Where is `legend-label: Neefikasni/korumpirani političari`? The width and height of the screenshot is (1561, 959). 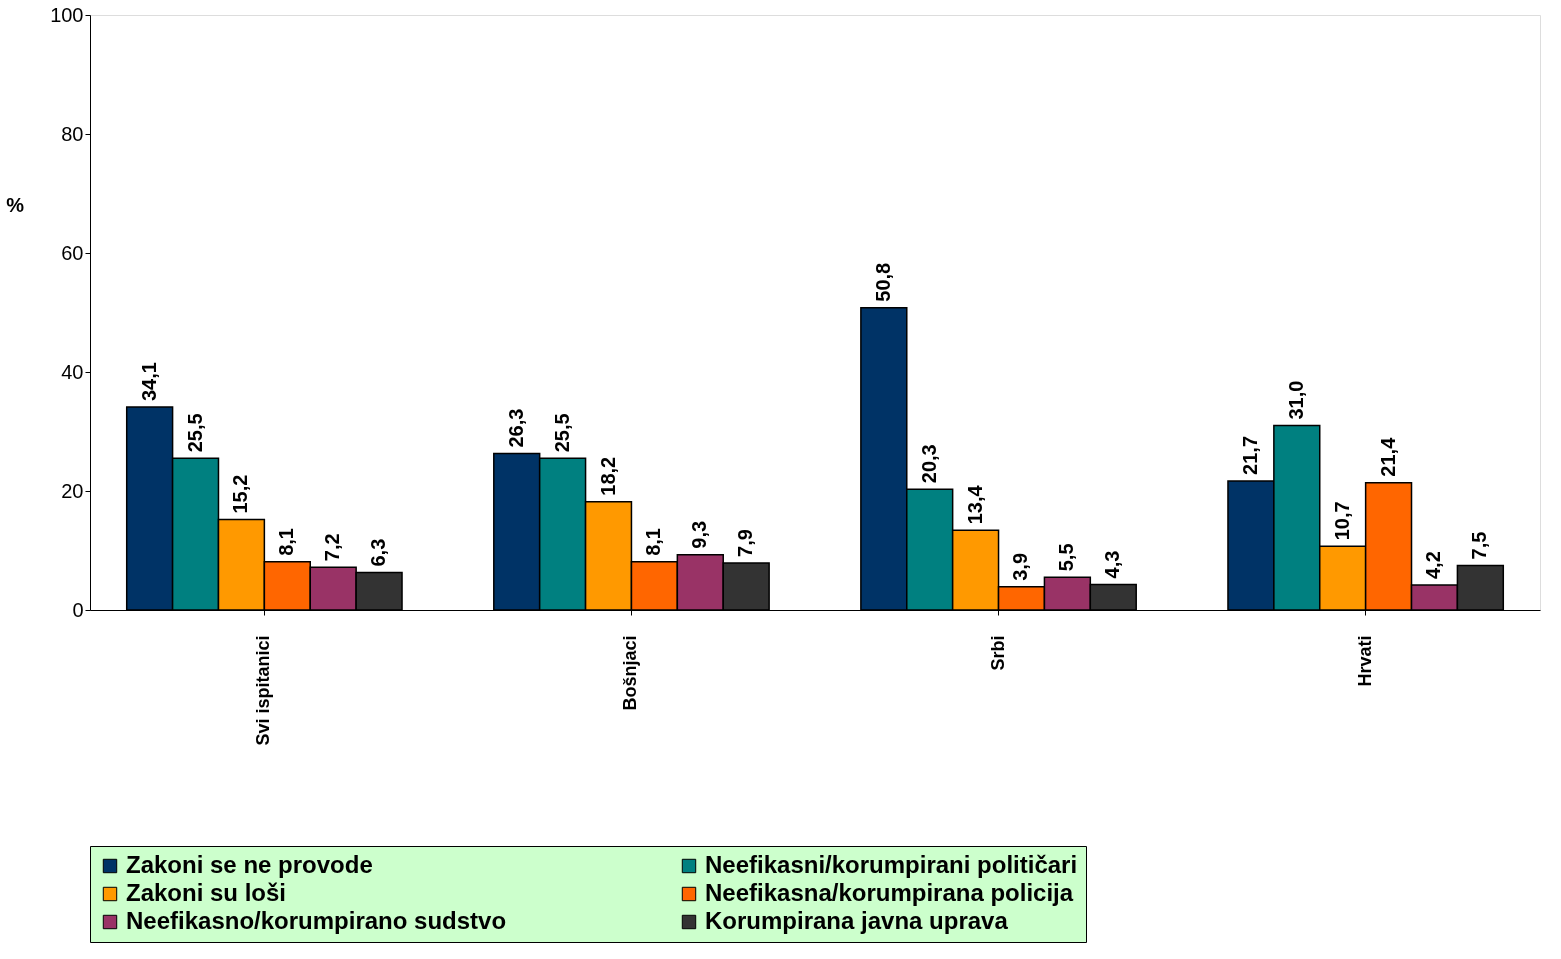
legend-label: Neefikasni/korumpirani političari is located at coordinates (891, 864).